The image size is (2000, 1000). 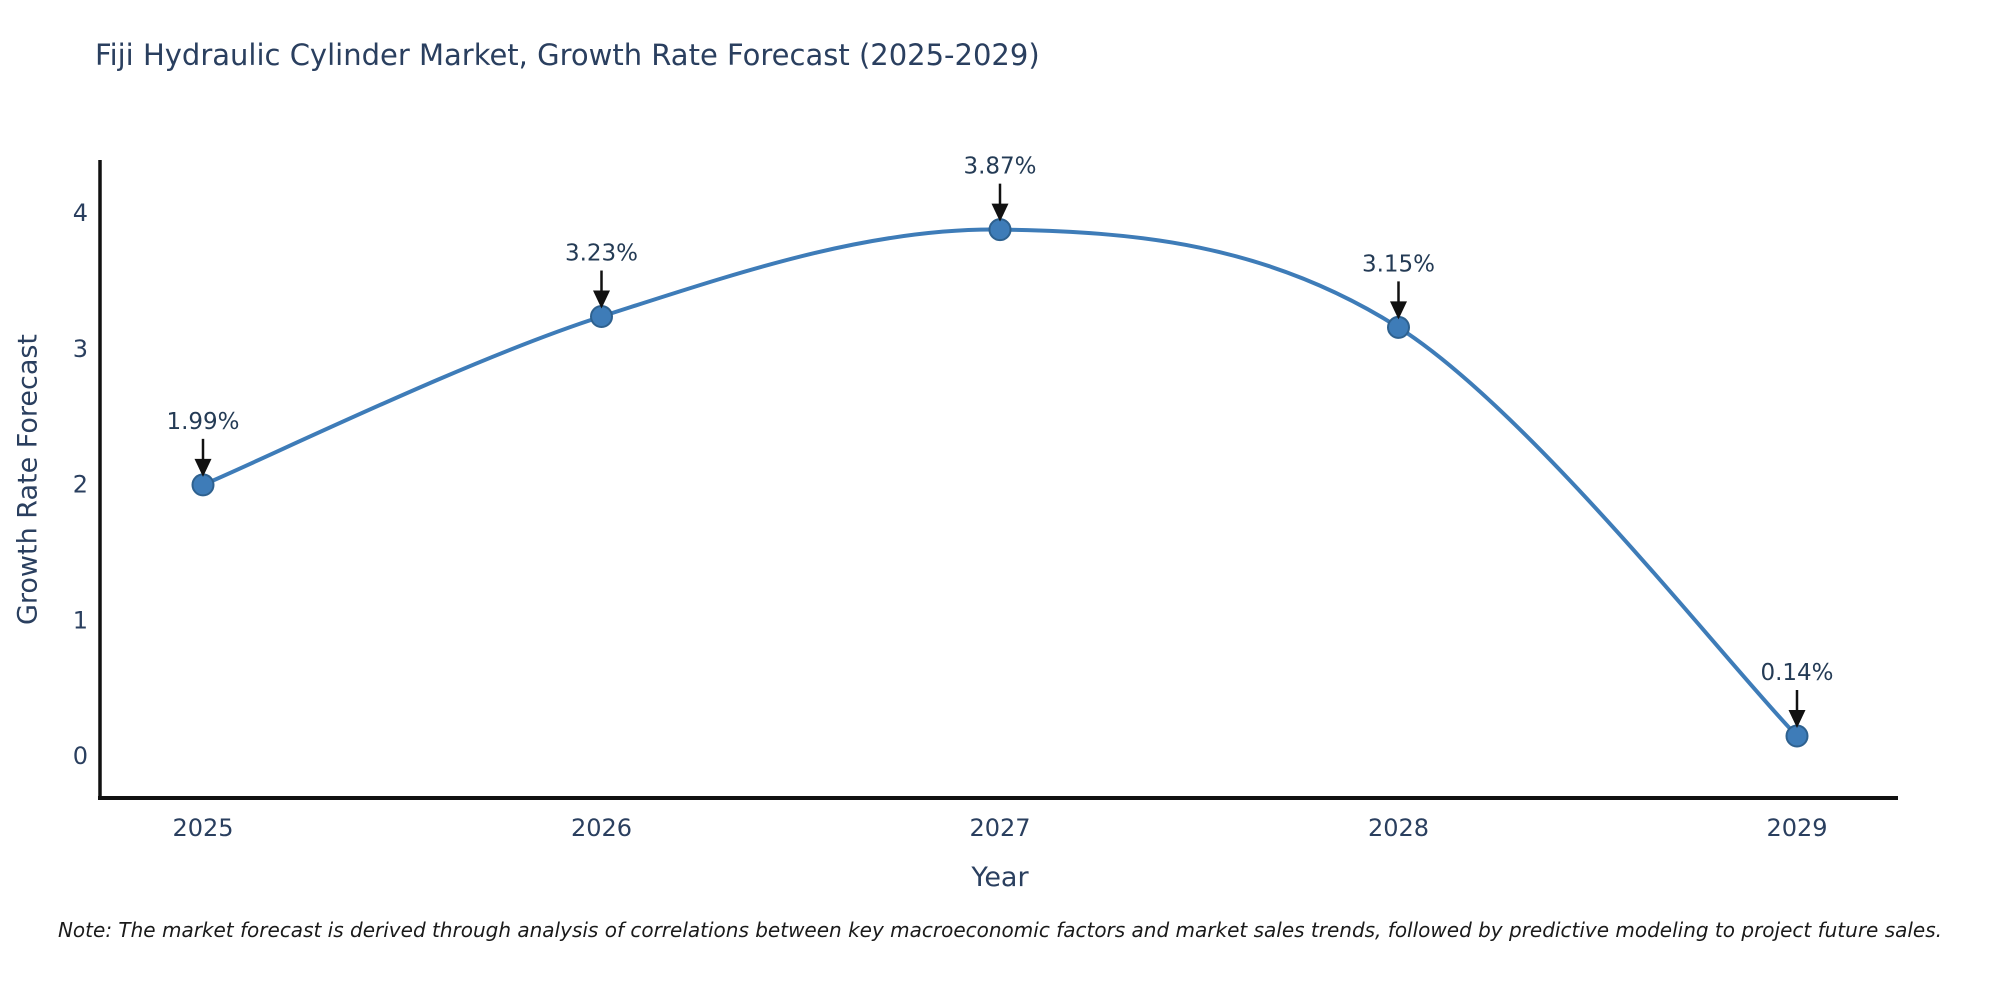 What do you see at coordinates (80, 485) in the screenshot?
I see `y-tick-label: 2` at bounding box center [80, 485].